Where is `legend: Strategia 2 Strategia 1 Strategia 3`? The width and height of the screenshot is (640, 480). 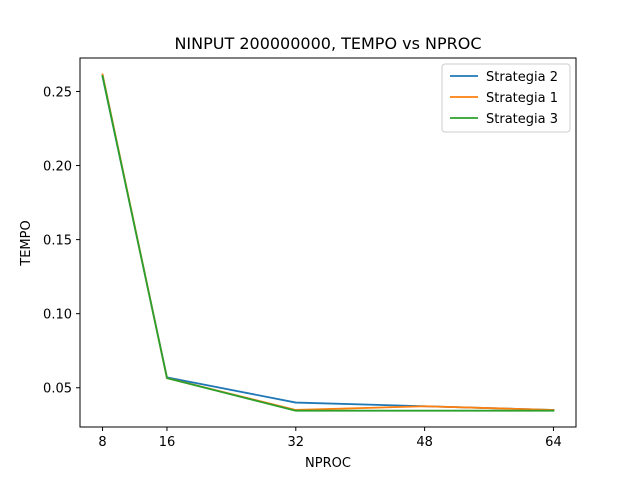 legend: Strategia 2 Strategia 1 Strategia 3 is located at coordinates (506, 98).